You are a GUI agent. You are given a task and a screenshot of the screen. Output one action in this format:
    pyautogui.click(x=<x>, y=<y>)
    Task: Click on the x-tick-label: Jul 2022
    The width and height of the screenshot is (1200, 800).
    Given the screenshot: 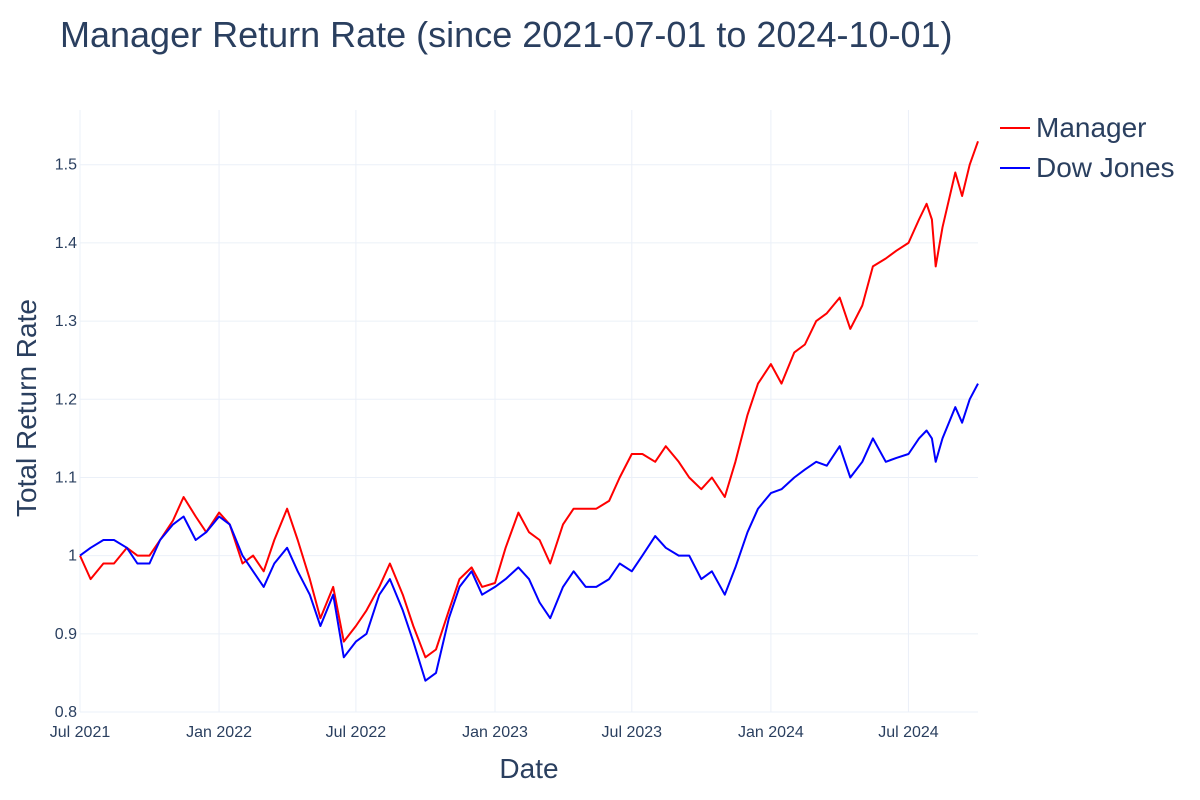 What is the action you would take?
    pyautogui.click(x=356, y=732)
    